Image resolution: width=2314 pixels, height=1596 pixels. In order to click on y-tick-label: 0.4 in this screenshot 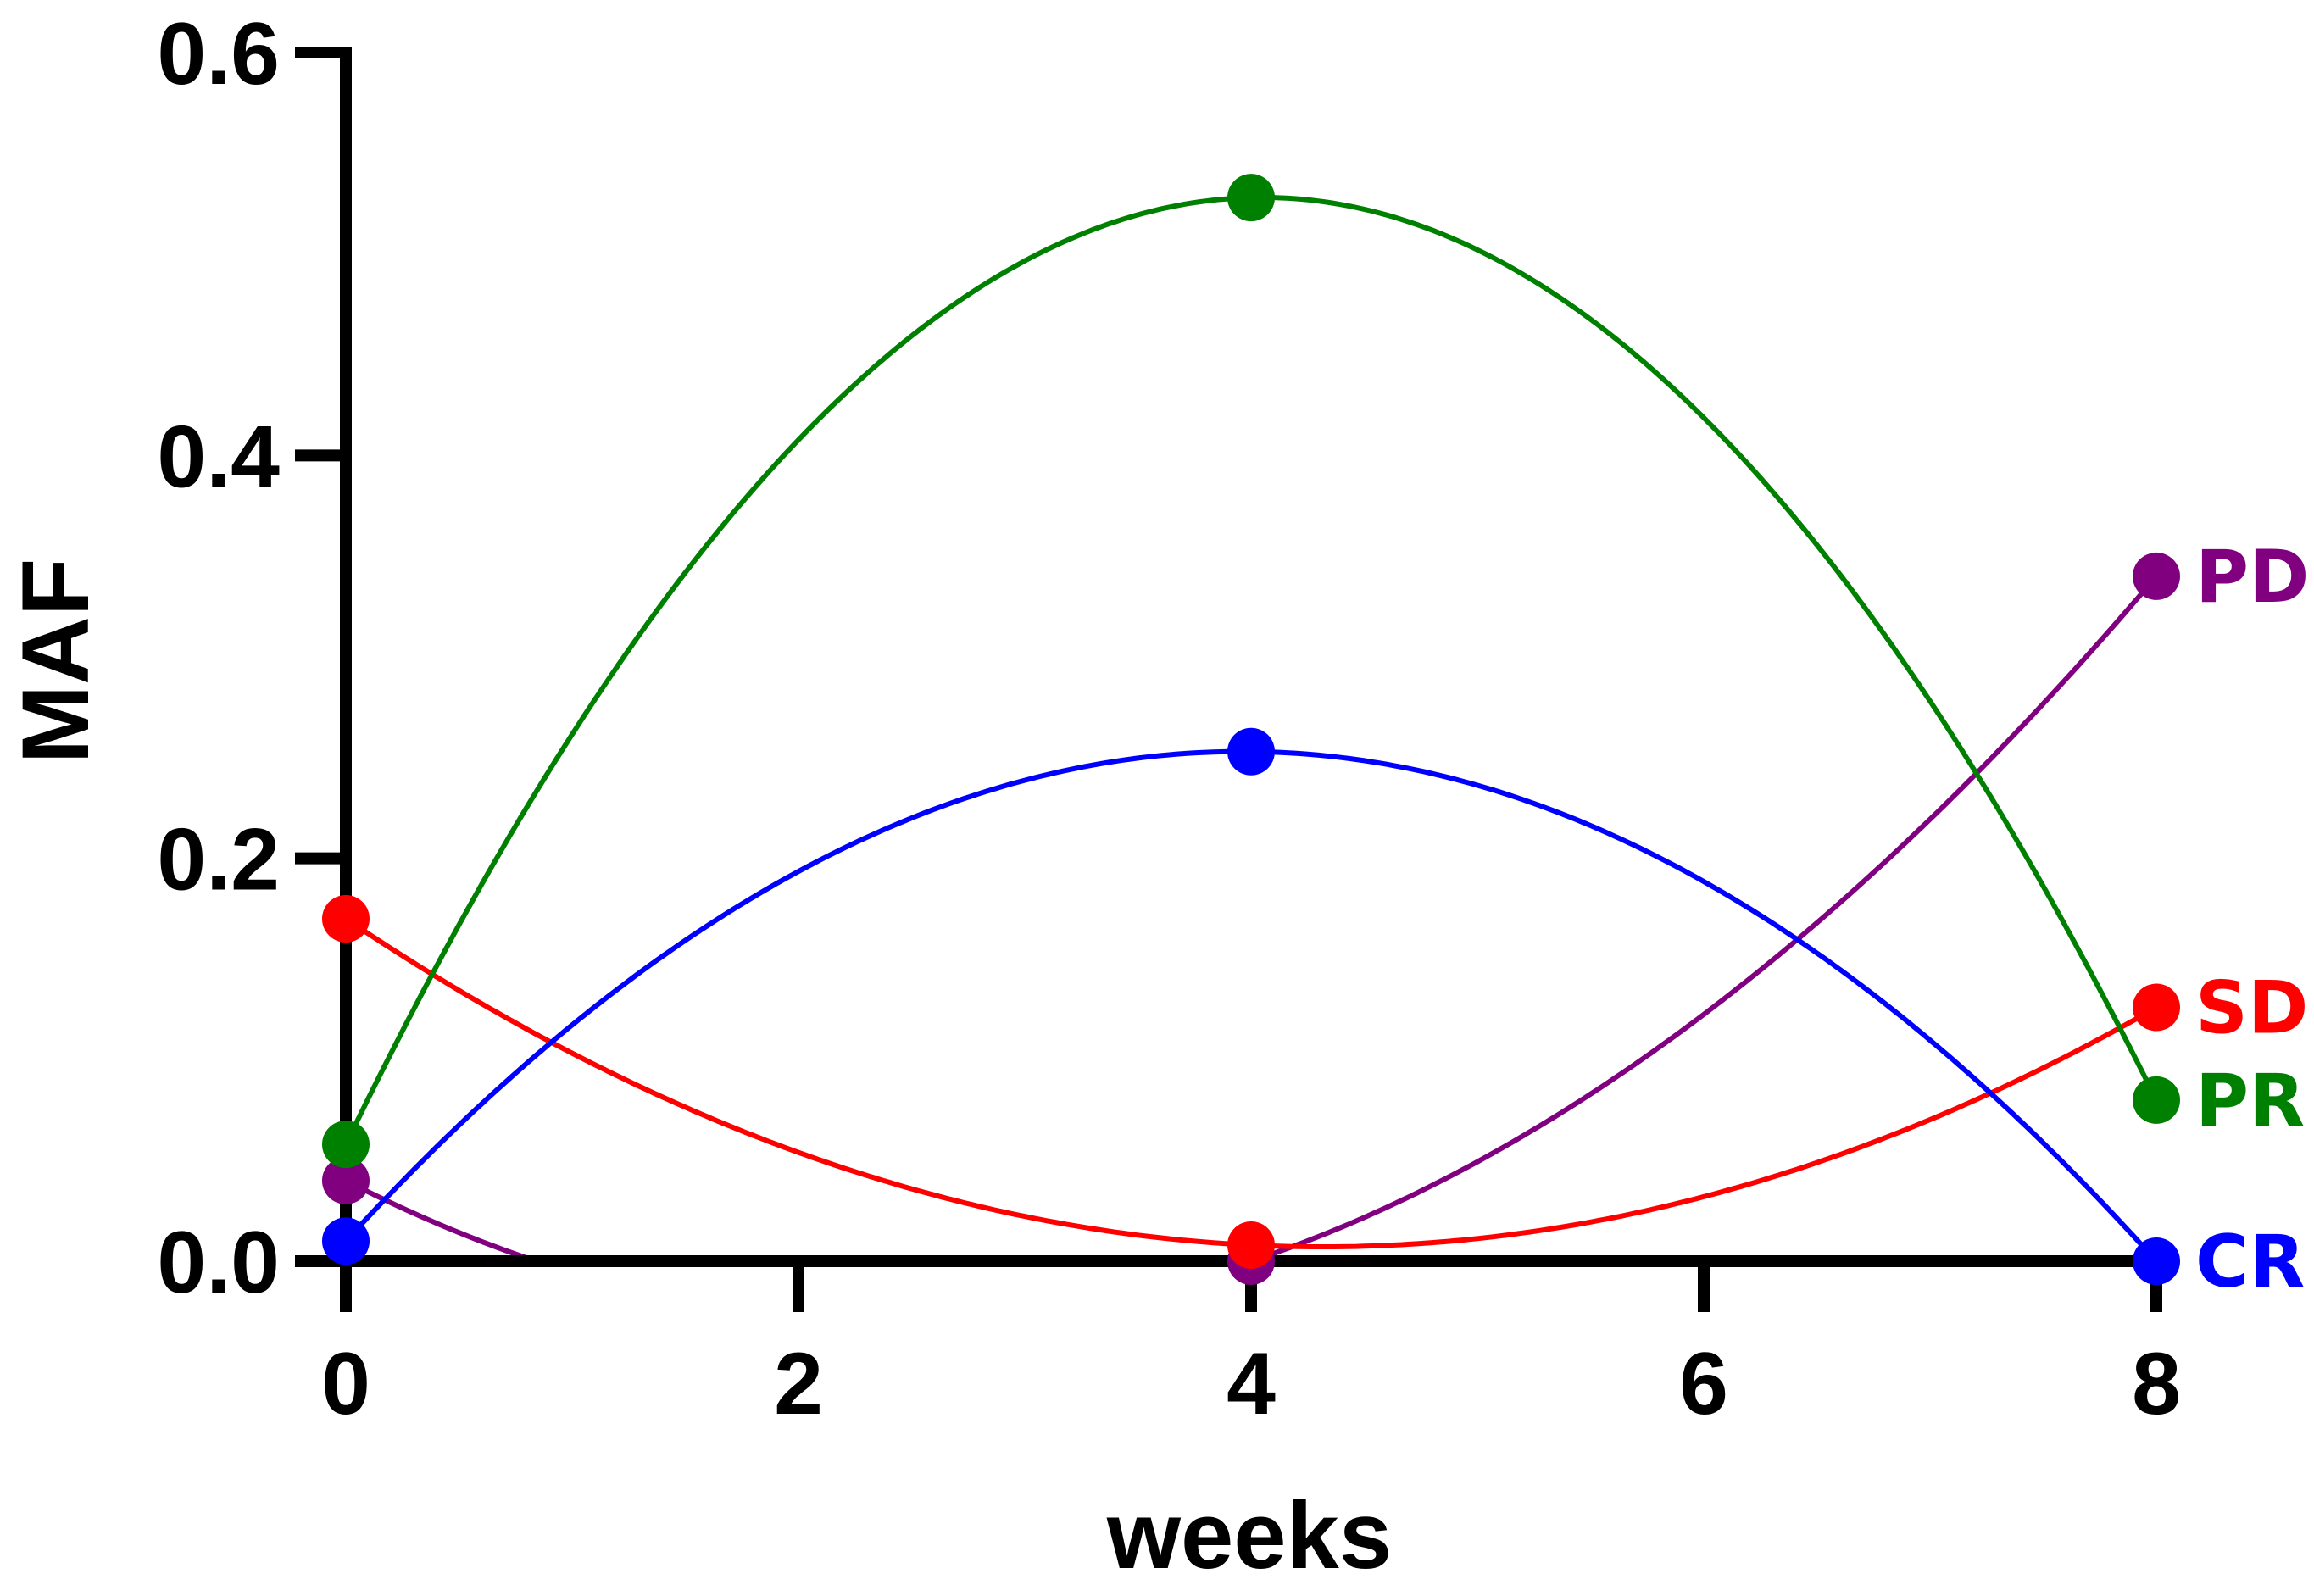, I will do `click(218, 457)`.